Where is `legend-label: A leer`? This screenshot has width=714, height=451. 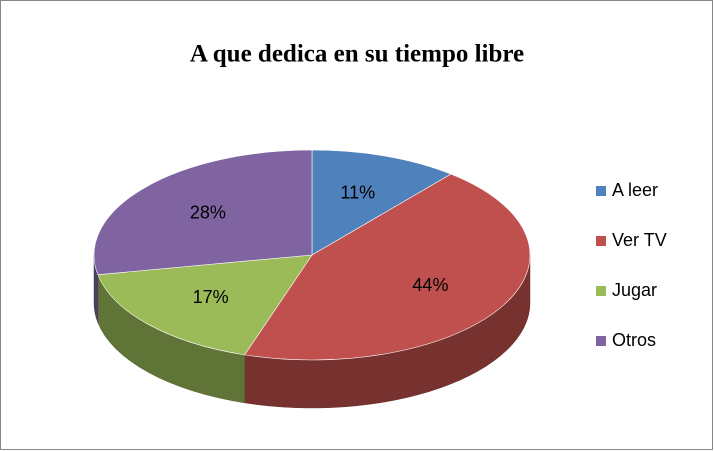 legend-label: A leer is located at coordinates (635, 190).